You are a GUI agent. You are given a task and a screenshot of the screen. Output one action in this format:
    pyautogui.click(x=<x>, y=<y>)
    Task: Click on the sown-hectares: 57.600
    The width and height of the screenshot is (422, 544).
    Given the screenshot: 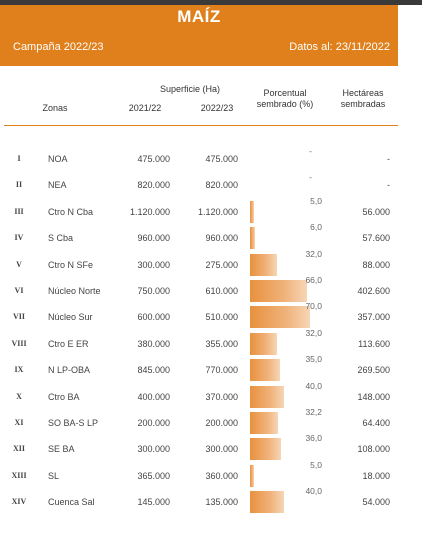 What is the action you would take?
    pyautogui.click(x=376, y=238)
    